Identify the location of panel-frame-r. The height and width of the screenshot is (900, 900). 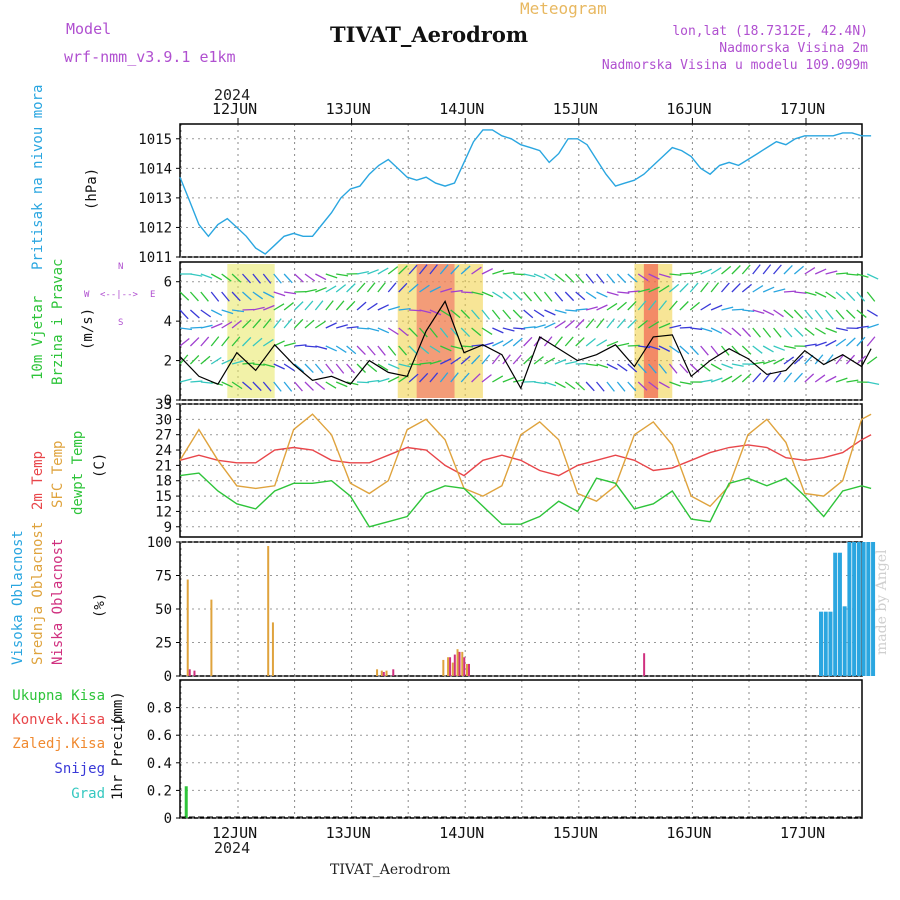
(521, 749).